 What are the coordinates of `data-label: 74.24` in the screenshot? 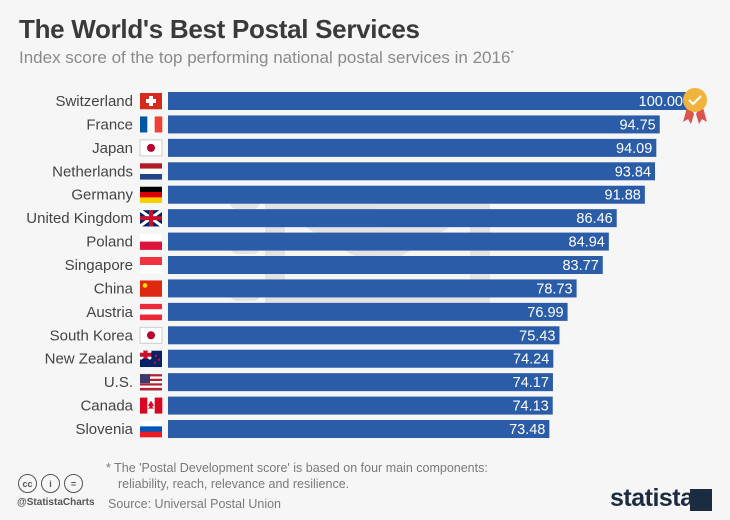 It's located at (531, 360).